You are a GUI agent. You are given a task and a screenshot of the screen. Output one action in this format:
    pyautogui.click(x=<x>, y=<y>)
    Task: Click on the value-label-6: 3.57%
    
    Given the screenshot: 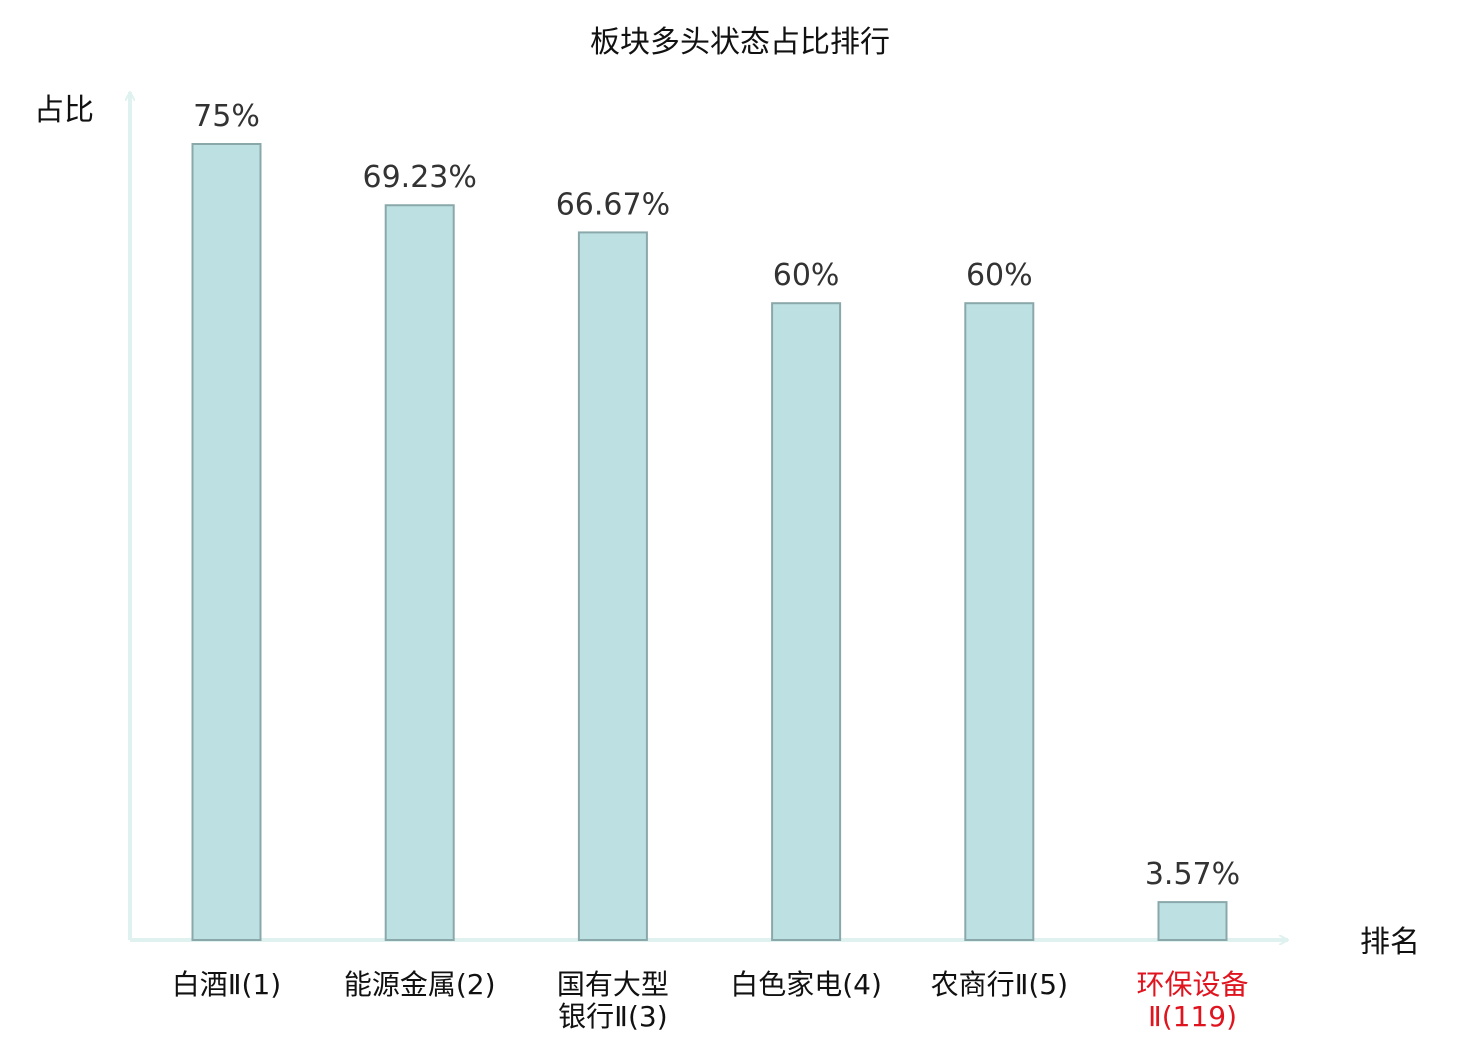 What is the action you would take?
    pyautogui.click(x=1192, y=874)
    